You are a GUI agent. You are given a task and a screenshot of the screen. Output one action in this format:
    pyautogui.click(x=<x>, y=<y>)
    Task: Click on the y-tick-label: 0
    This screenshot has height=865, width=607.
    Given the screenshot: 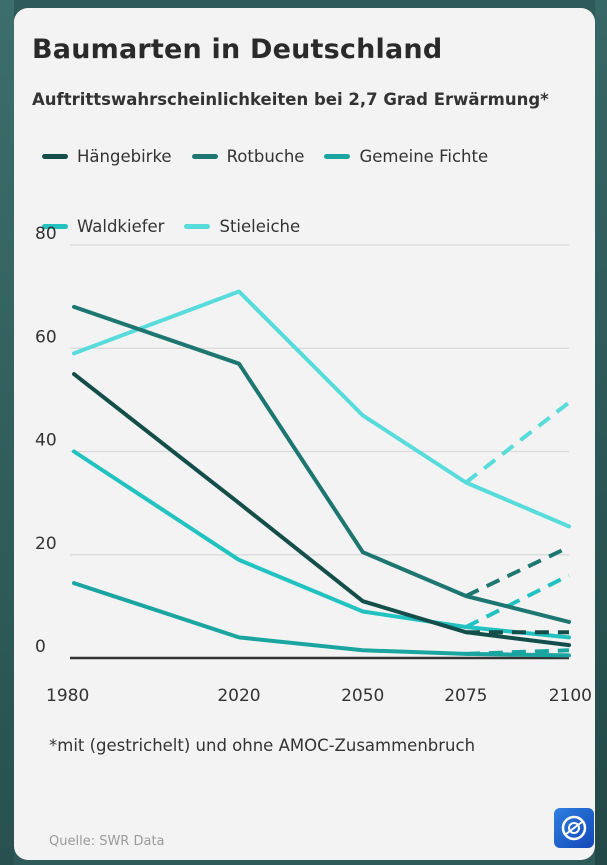 What is the action you would take?
    pyautogui.click(x=40, y=647)
    